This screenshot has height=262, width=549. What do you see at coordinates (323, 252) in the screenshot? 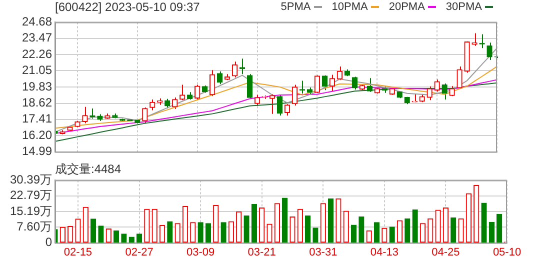
I see `x-tick-label: 03-31` at bounding box center [323, 252].